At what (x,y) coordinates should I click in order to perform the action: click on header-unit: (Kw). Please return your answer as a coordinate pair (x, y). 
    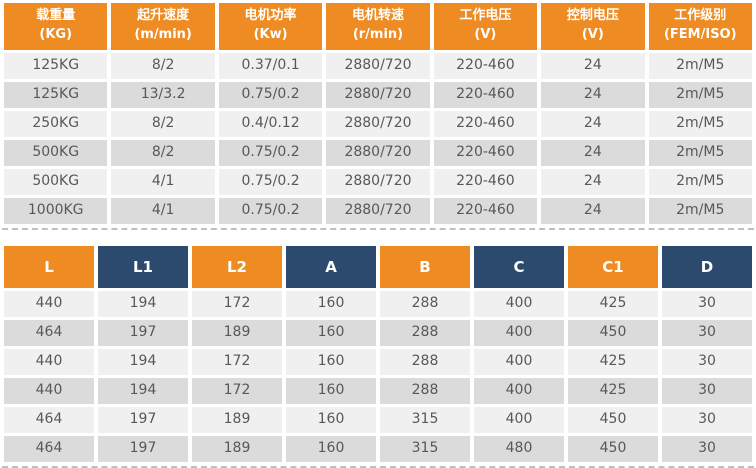
    Looking at the image, I should click on (270, 34).